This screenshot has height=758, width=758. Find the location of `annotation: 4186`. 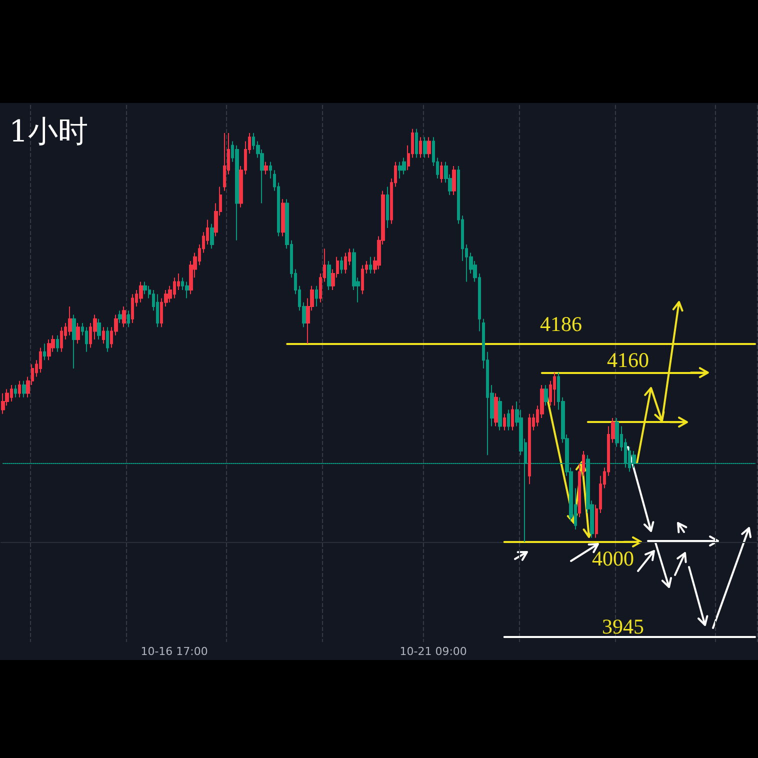

annotation: 4186 is located at coordinates (561, 324).